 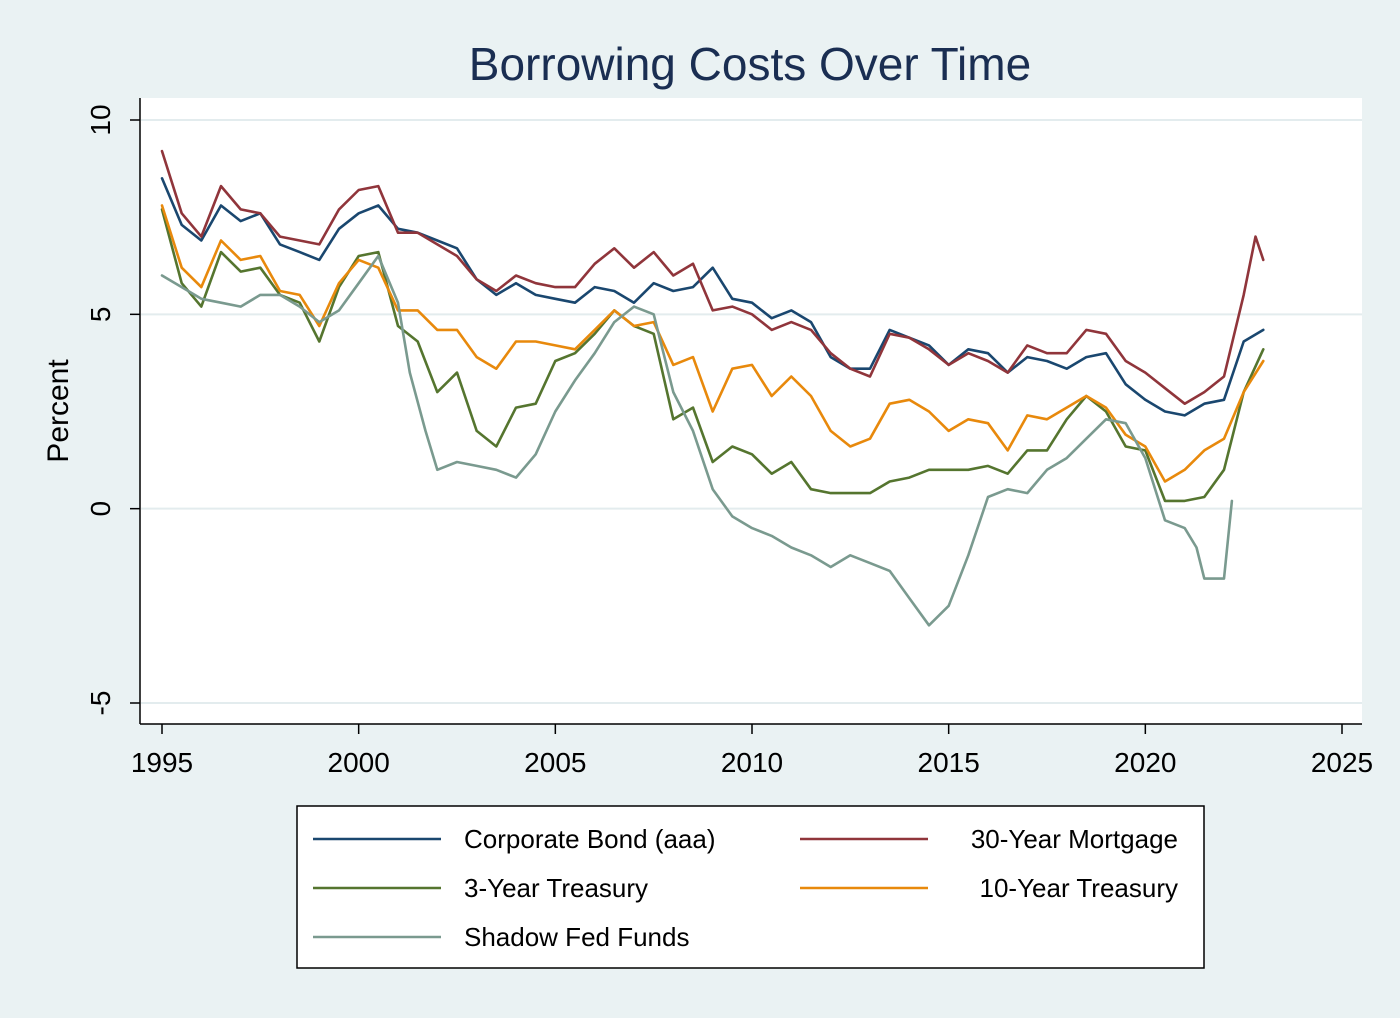 I want to click on y-tick-label: 10, so click(x=100, y=119).